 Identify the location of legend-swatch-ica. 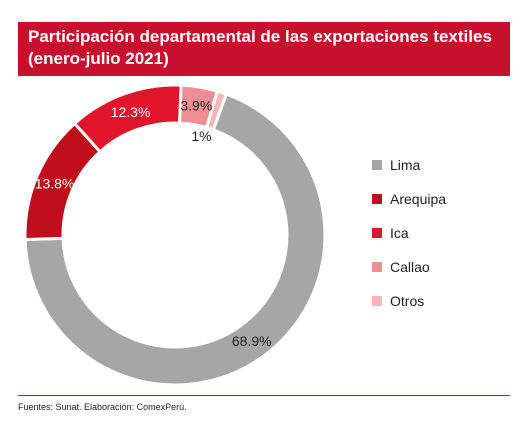
(377, 233).